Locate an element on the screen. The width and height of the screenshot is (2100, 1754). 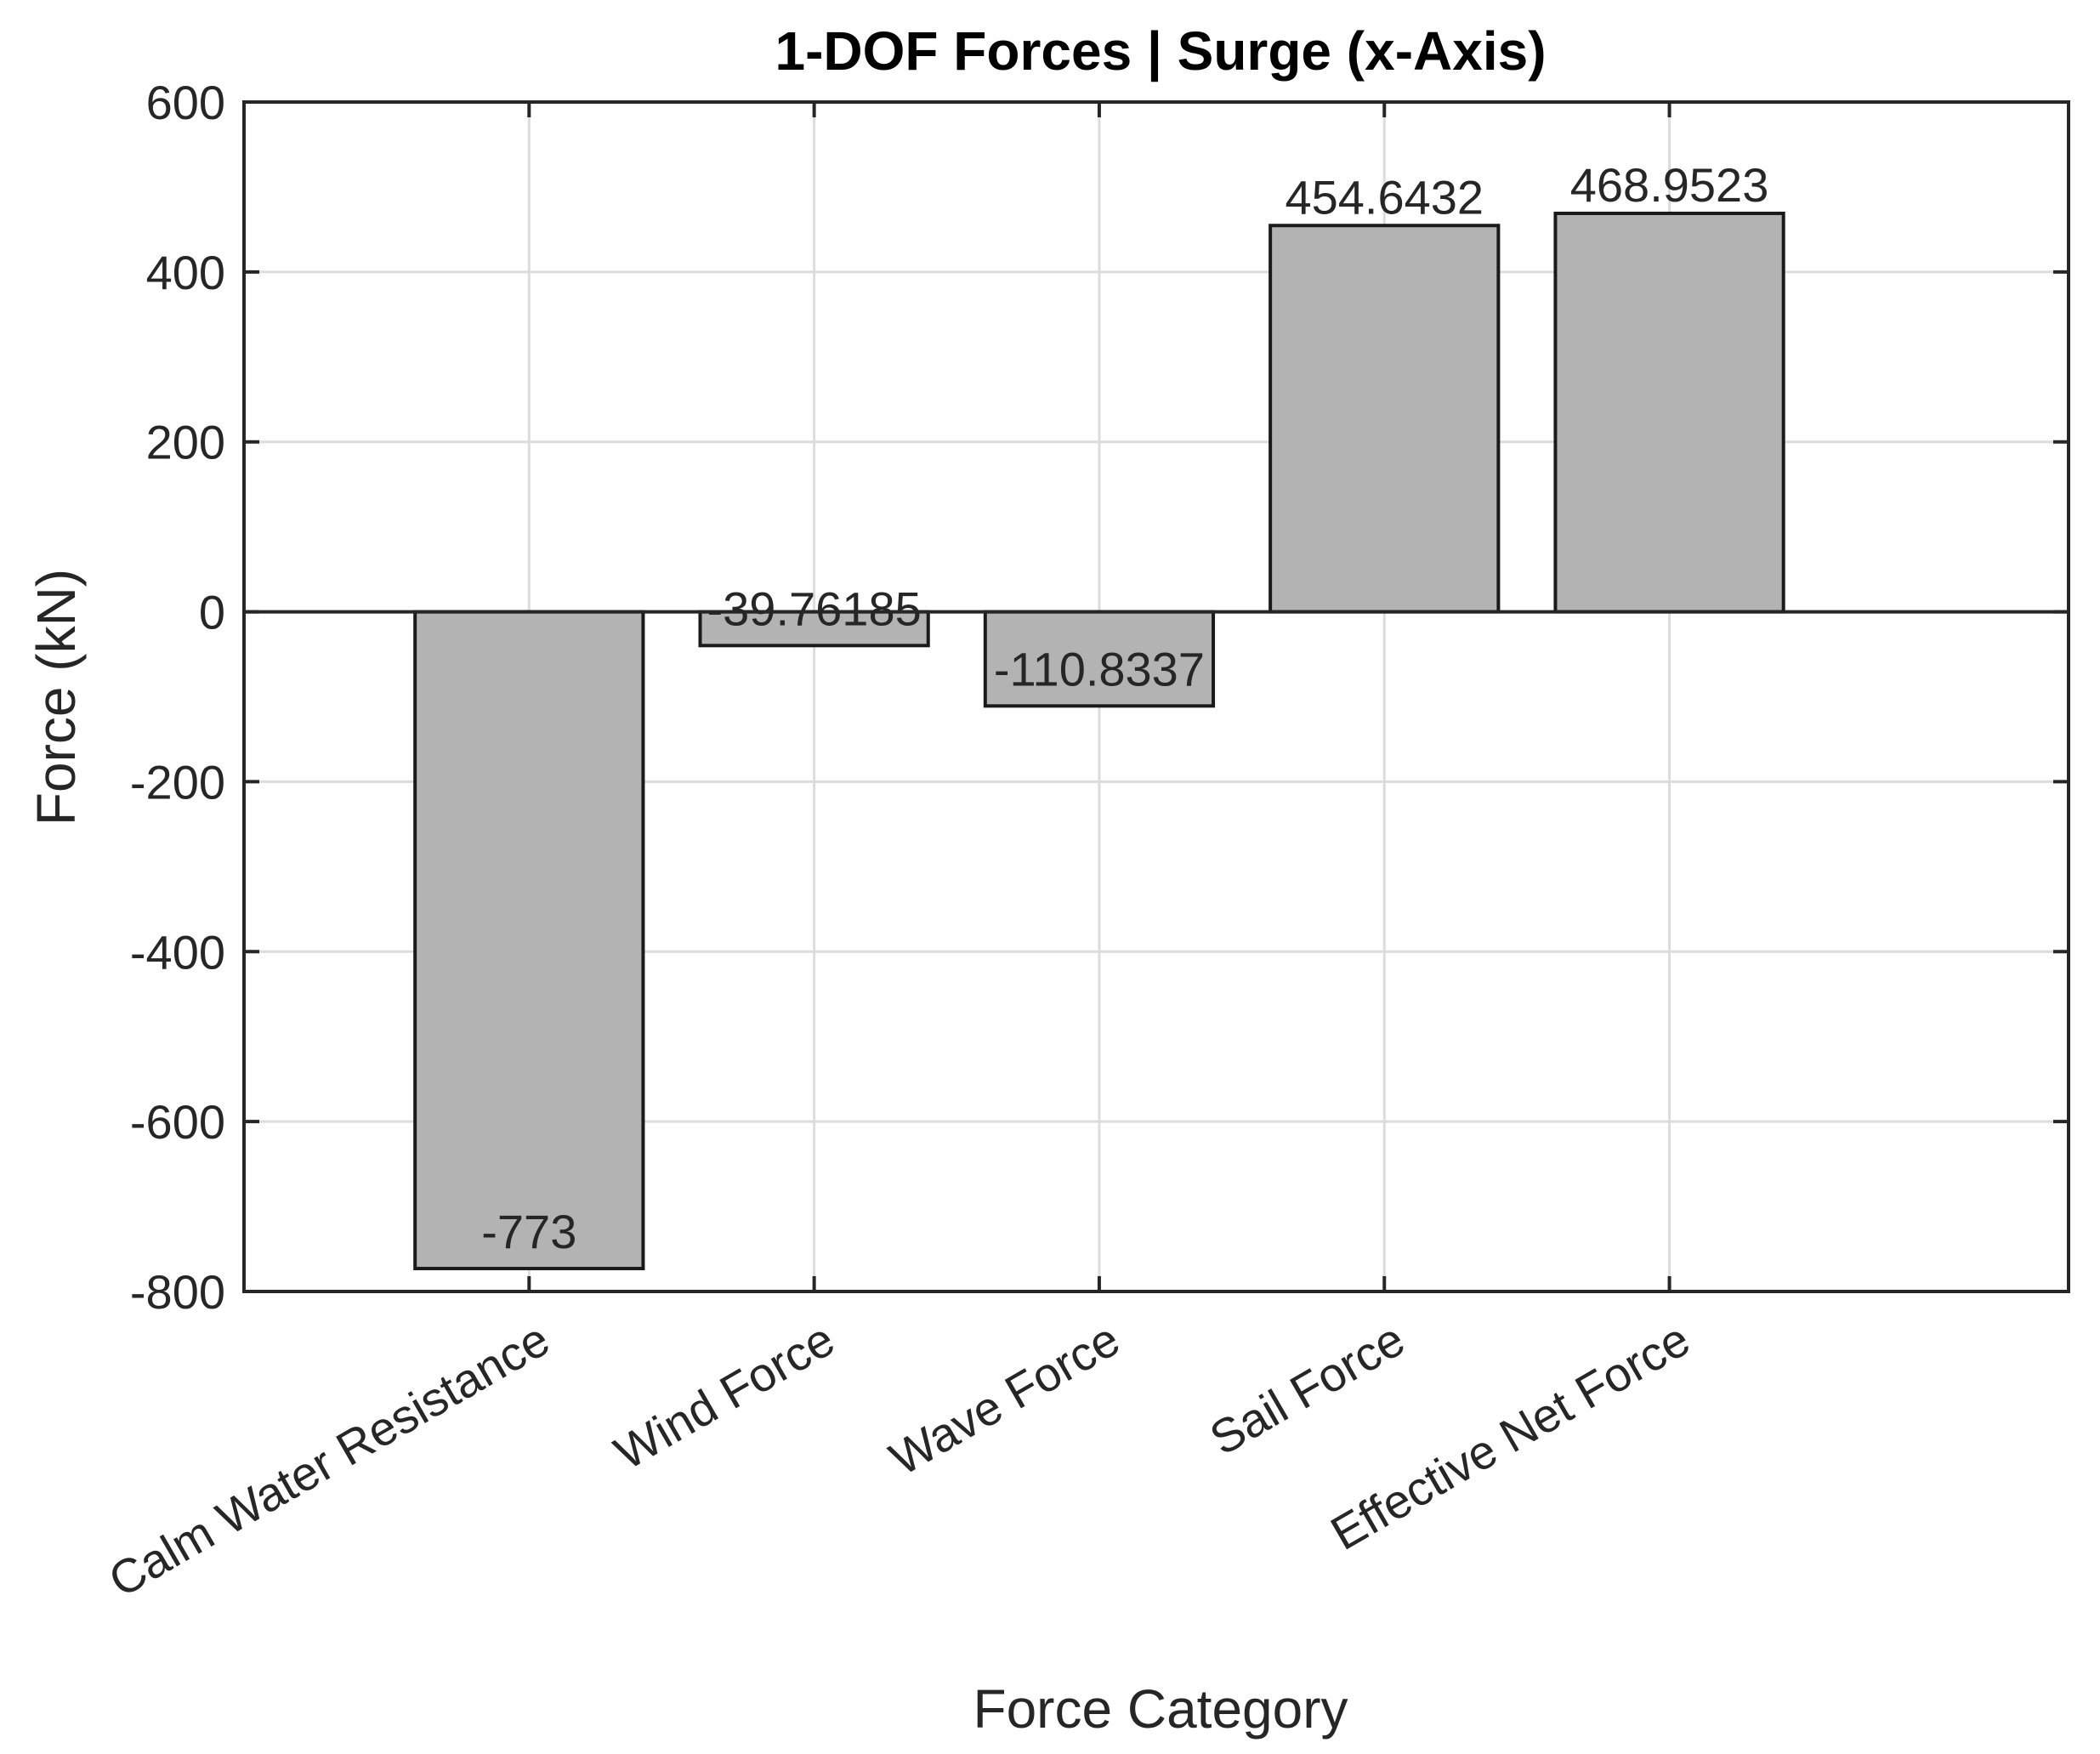
y-tick-label: 600 is located at coordinates (185, 102).